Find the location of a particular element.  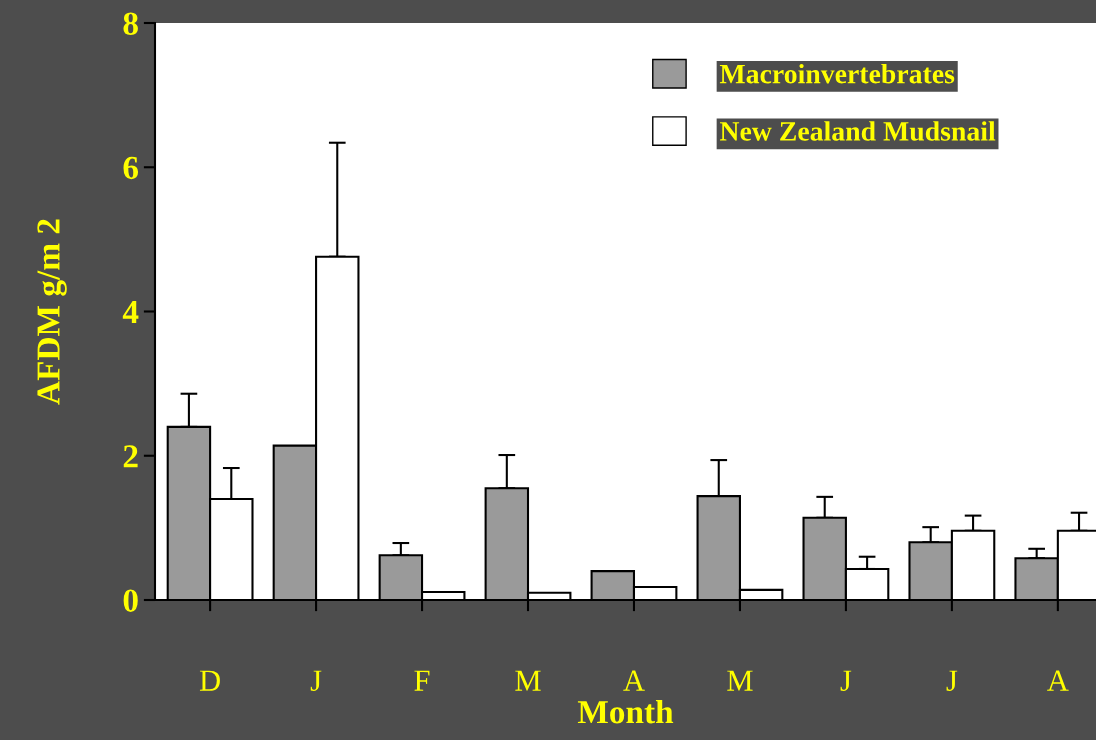

legend-label: New Zealand Mudsnail is located at coordinates (857, 131).